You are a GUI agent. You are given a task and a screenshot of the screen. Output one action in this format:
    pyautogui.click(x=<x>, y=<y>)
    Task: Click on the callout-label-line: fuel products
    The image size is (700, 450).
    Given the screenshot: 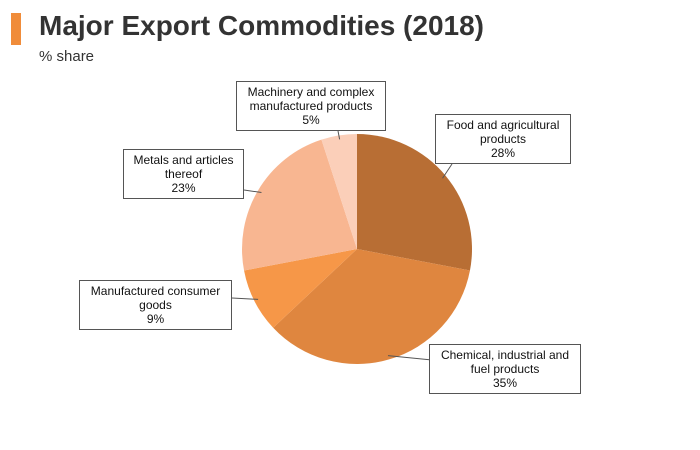 What is the action you would take?
    pyautogui.click(x=505, y=369)
    